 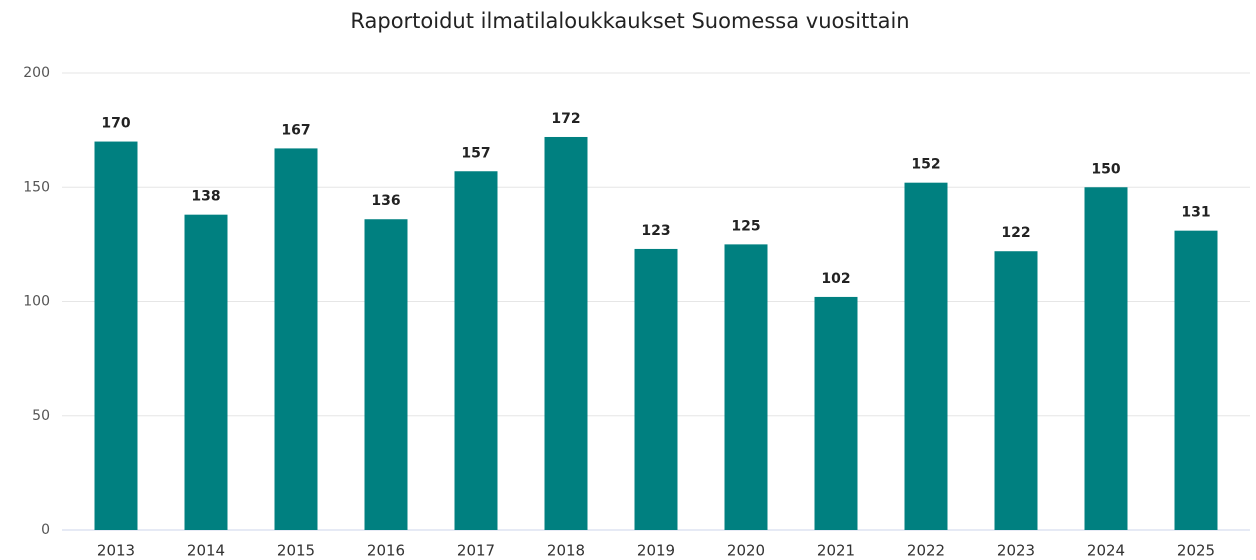 What do you see at coordinates (115, 124) in the screenshot?
I see `data-label: 170` at bounding box center [115, 124].